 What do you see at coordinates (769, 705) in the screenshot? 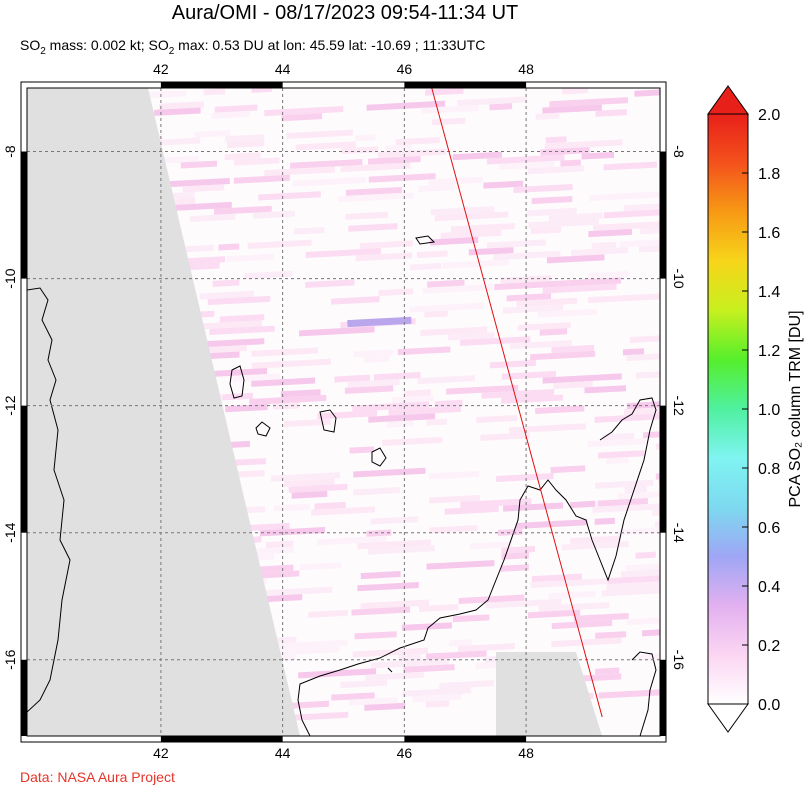
I see `colorbar-tick-label-0.0: 0.0` at bounding box center [769, 705].